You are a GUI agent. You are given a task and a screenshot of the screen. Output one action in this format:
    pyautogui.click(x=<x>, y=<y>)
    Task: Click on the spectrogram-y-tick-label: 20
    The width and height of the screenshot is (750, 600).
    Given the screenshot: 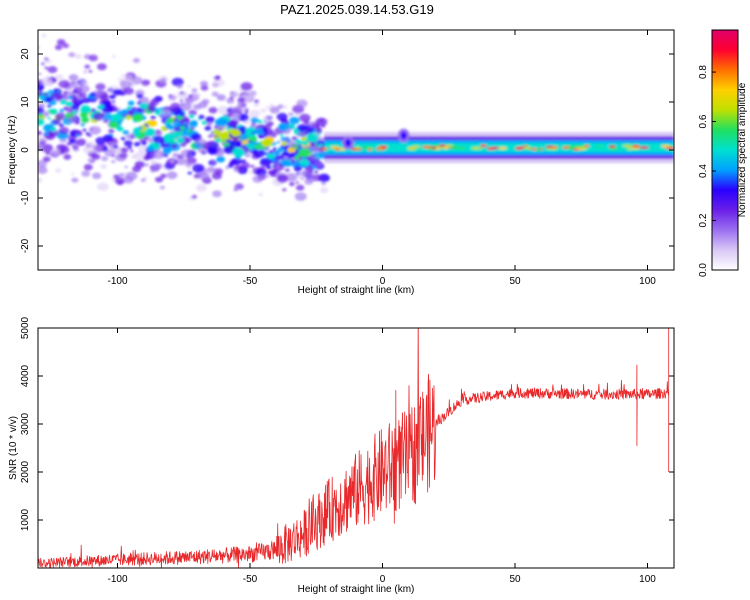 What is the action you would take?
    pyautogui.click(x=25, y=54)
    